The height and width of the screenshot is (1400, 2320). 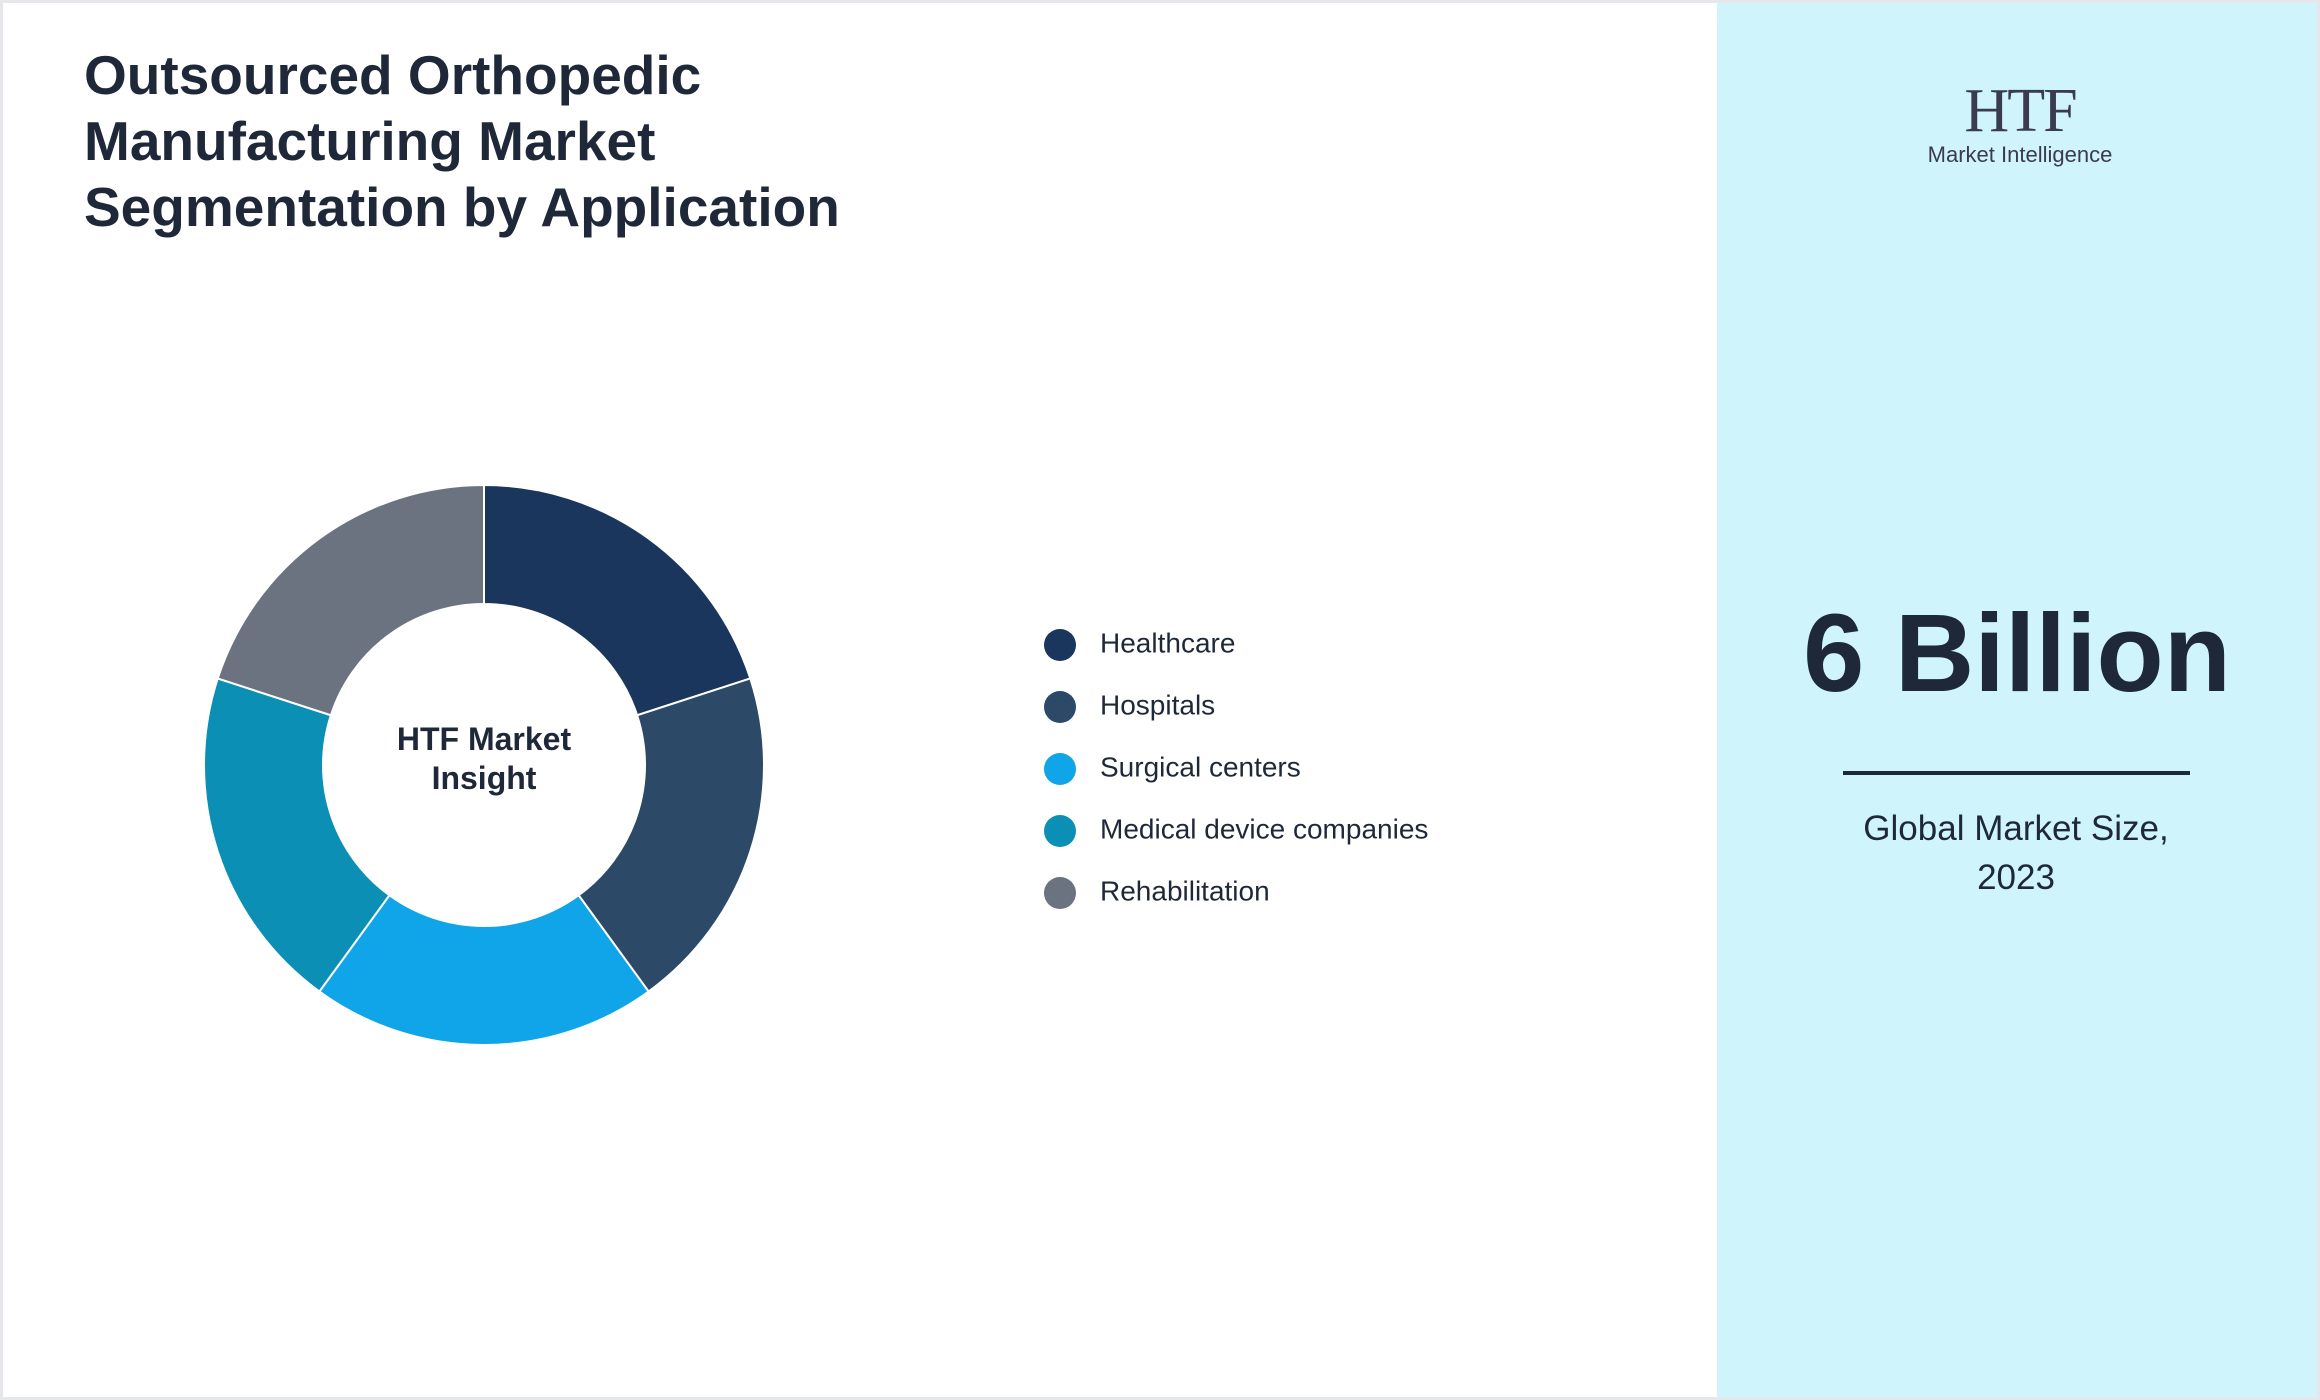 What do you see at coordinates (2016, 853) in the screenshot?
I see `stat-caption: Global Market Size, 2023` at bounding box center [2016, 853].